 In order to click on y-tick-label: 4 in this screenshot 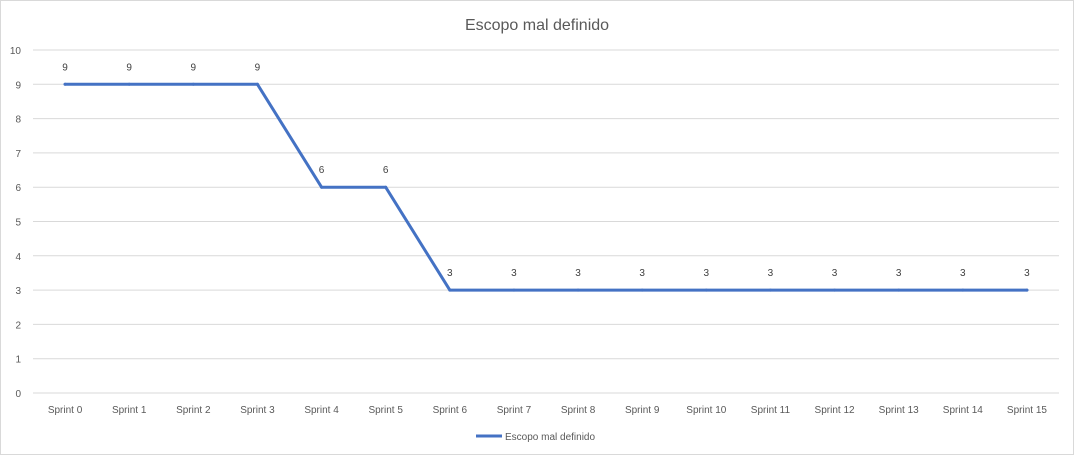, I will do `click(18, 257)`.